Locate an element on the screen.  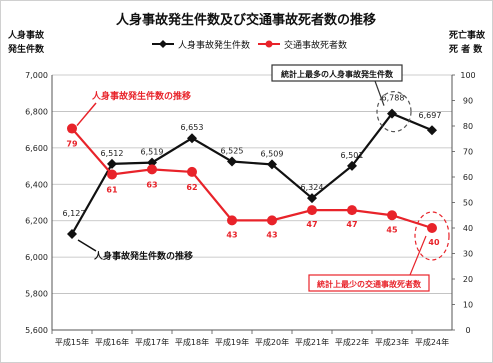
incidents-data-label: 6,697 is located at coordinates (430, 115).